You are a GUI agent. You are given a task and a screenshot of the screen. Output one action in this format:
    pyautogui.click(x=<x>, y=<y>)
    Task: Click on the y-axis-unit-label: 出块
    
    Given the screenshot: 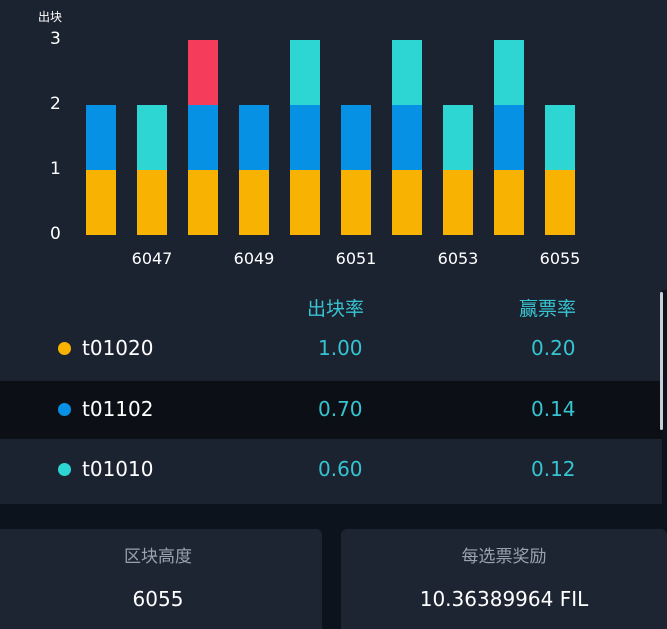 What is the action you would take?
    pyautogui.click(x=50, y=17)
    